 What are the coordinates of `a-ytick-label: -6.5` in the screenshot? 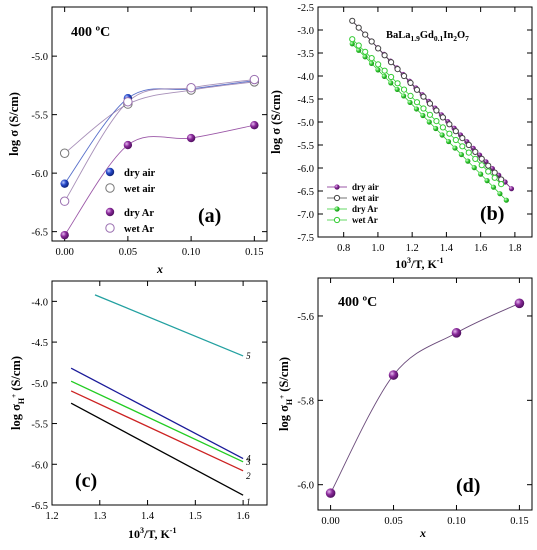 It's located at (39, 233).